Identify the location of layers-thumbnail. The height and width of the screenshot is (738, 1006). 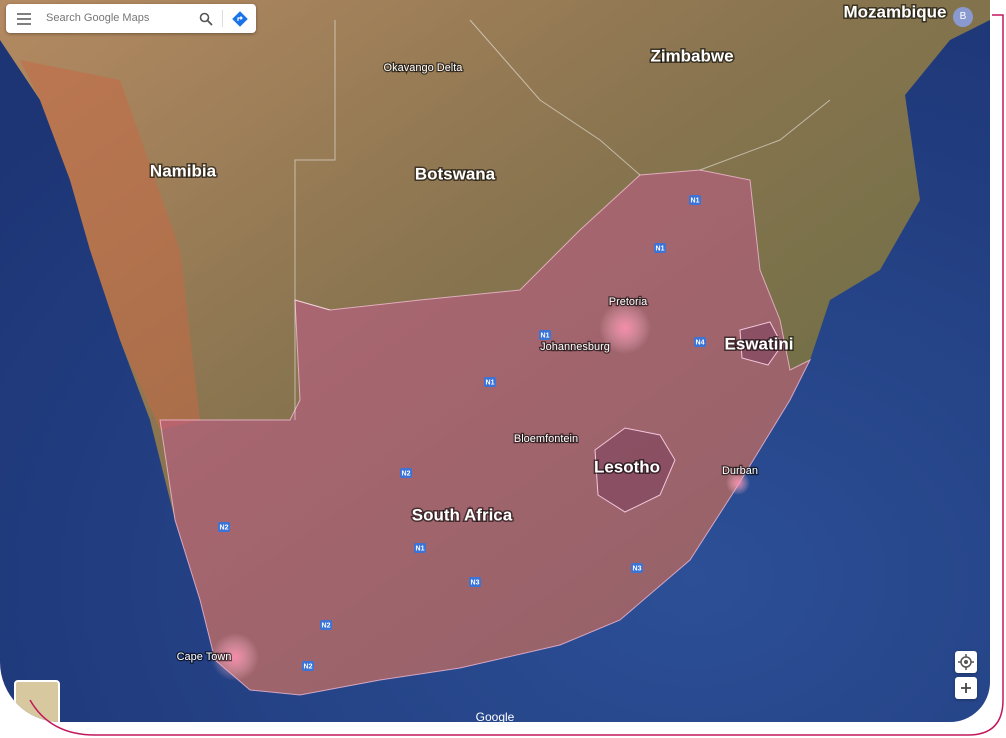
(37, 701).